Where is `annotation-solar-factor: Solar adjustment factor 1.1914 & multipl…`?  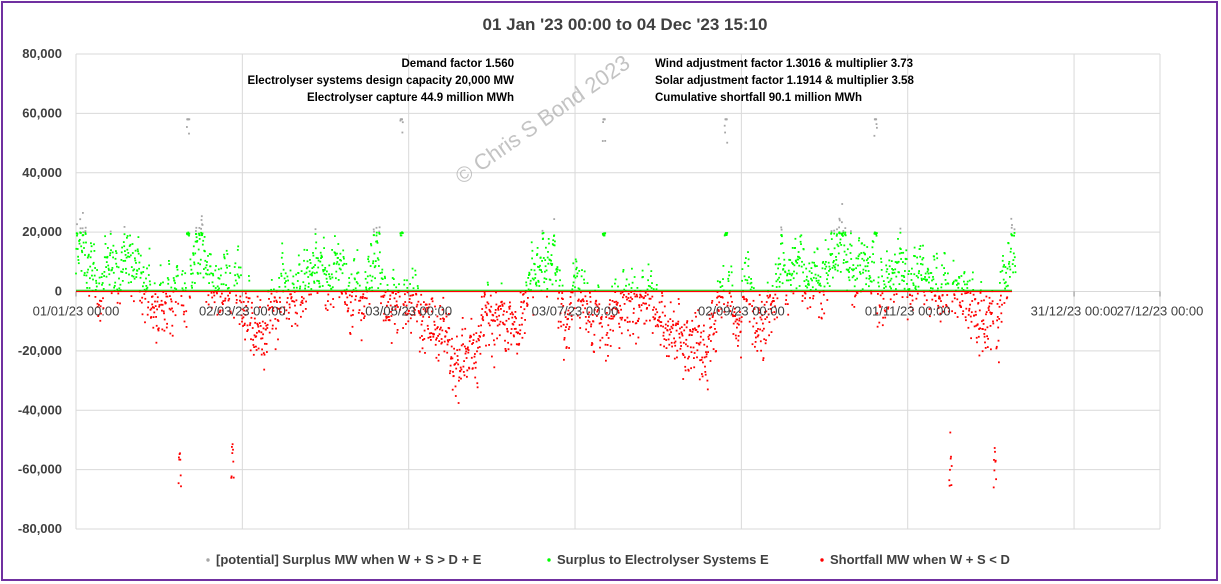 annotation-solar-factor: Solar adjustment factor 1.1914 & multipl… is located at coordinates (784, 81).